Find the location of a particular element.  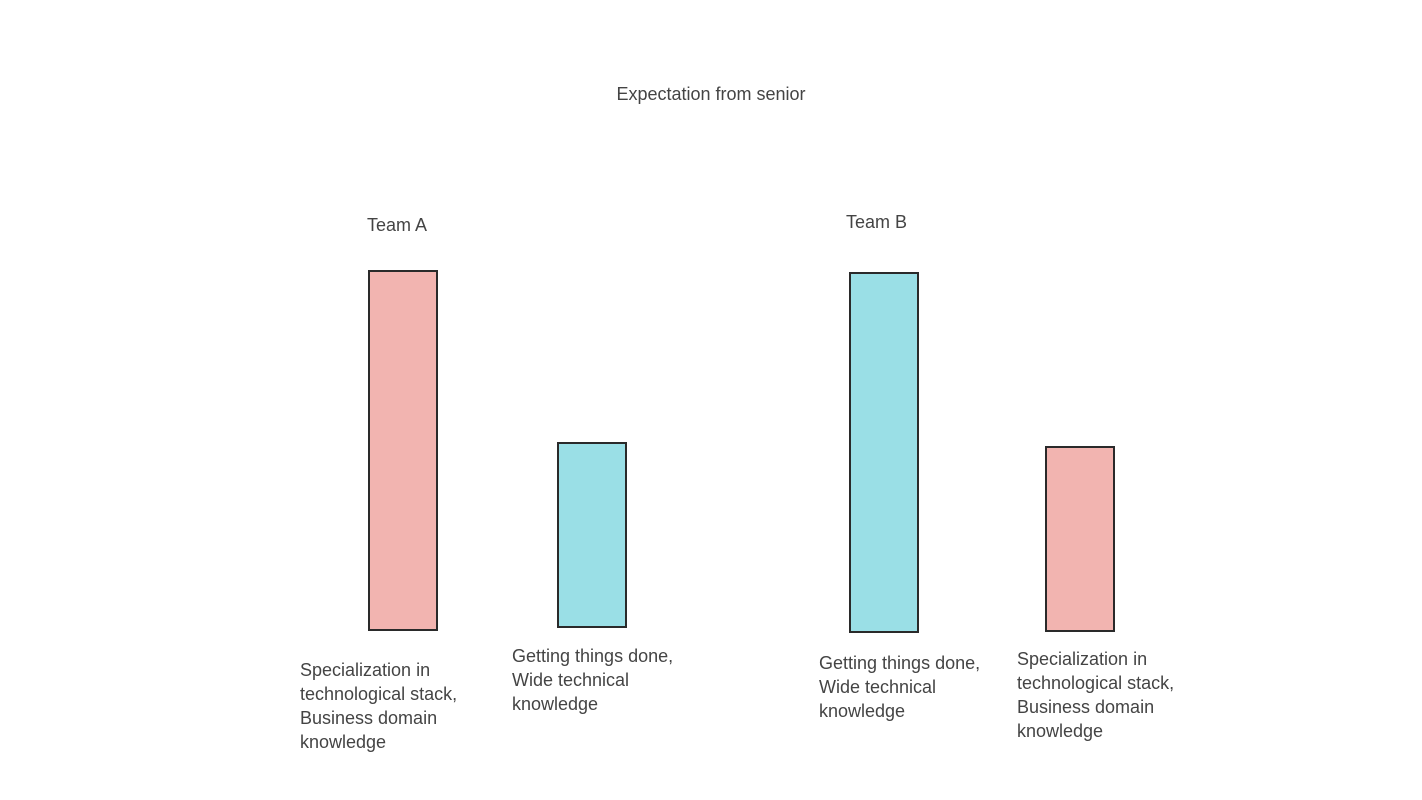

team-a-specialization-bar is located at coordinates (403, 450).